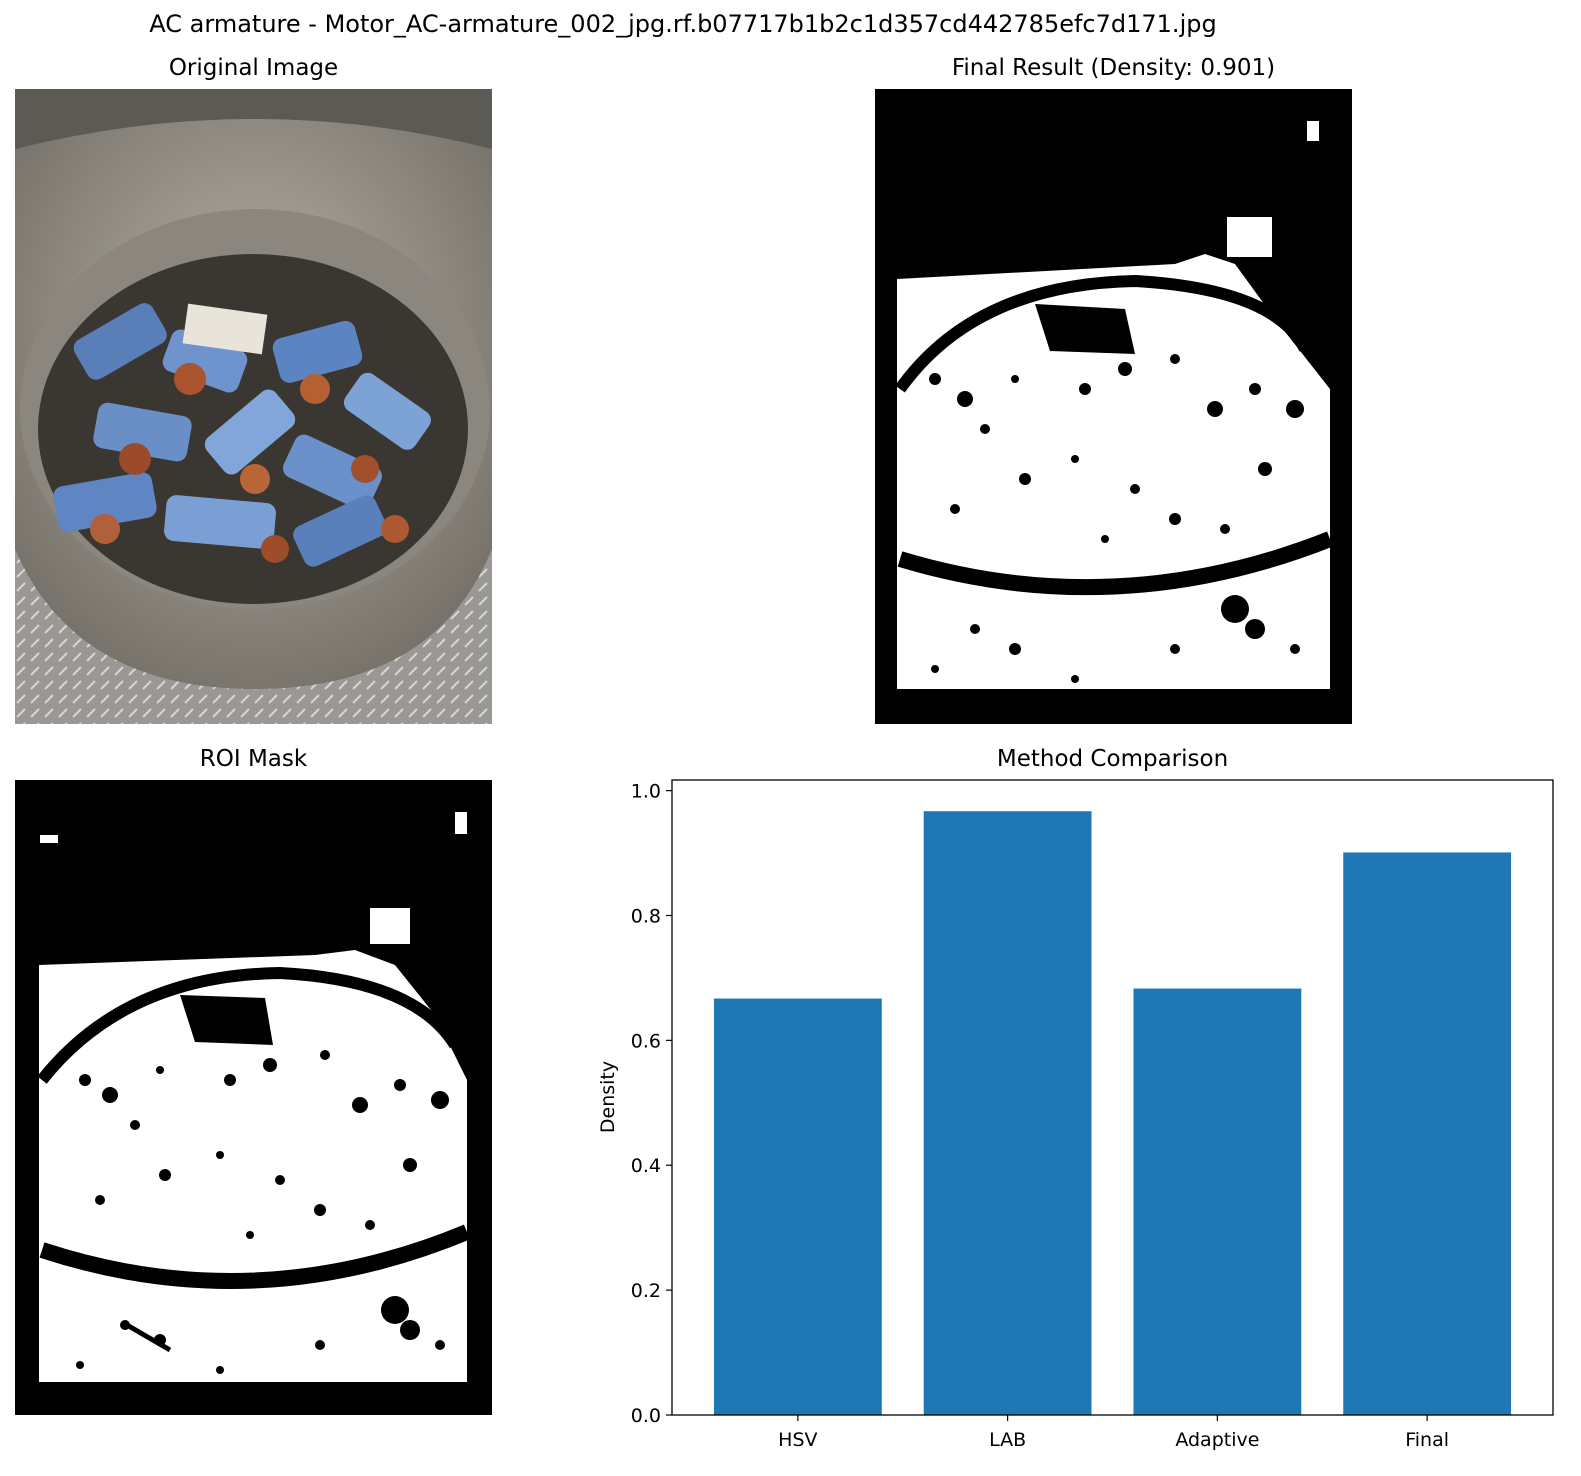 The height and width of the screenshot is (1476, 1581). I want to click on y-tick-label: 1.0, so click(646, 792).